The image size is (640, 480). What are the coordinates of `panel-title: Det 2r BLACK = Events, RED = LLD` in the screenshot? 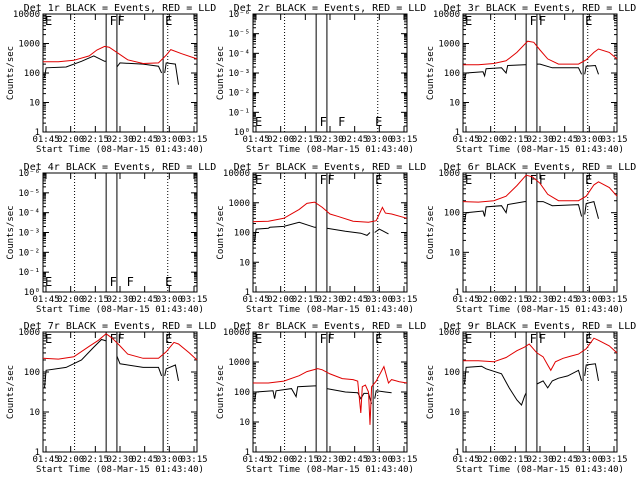 It's located at (330, 8).